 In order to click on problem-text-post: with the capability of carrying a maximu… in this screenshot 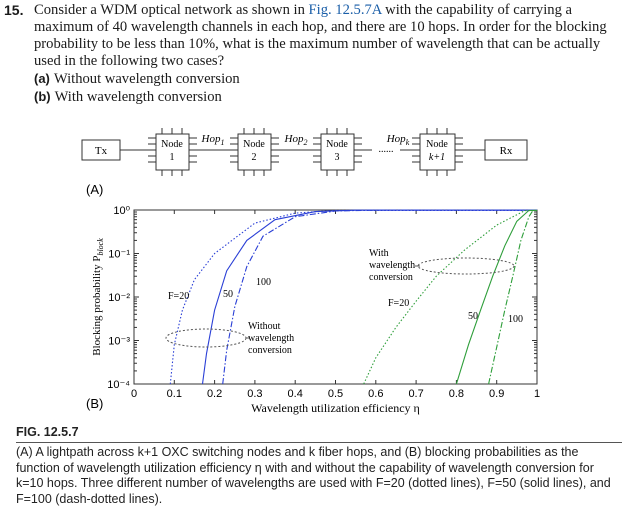, I will do `click(320, 35)`.